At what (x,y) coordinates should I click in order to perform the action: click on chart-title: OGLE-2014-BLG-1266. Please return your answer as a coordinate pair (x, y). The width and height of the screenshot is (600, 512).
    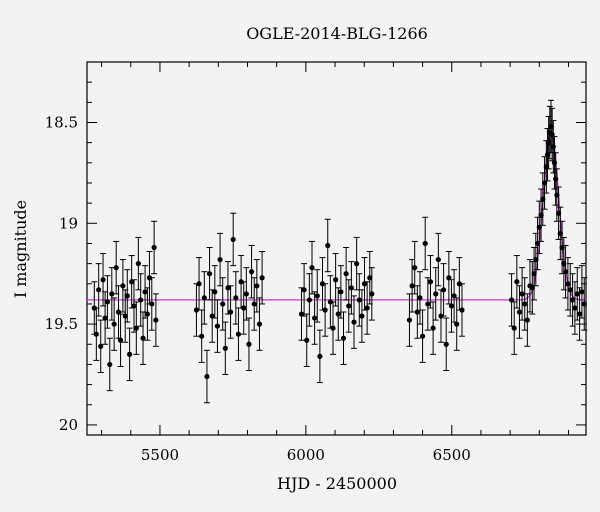
    Looking at the image, I should click on (337, 33).